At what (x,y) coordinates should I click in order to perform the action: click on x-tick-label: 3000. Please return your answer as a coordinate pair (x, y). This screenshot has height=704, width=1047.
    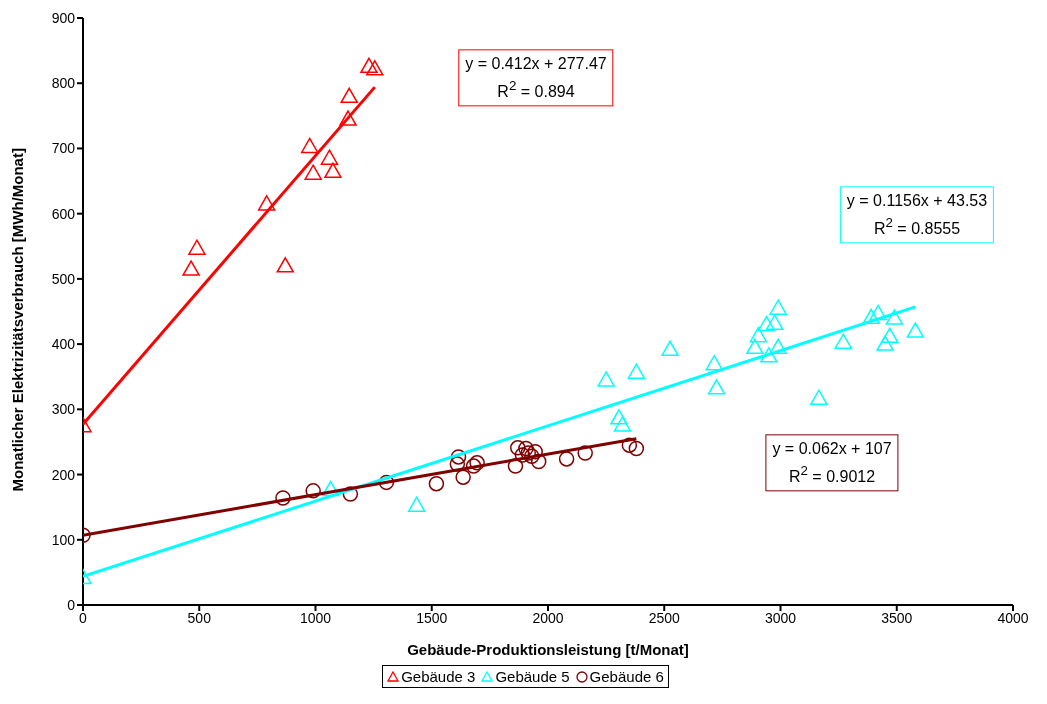
    Looking at the image, I should click on (780, 617).